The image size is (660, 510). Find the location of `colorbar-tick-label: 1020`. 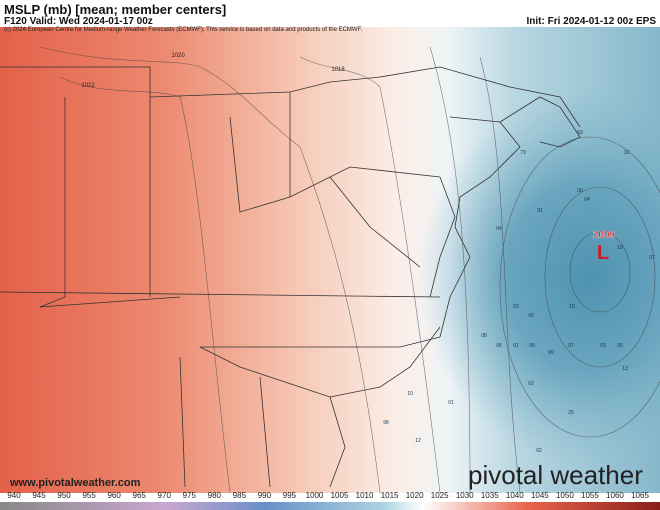

colorbar-tick-label: 1020 is located at coordinates (415, 495).